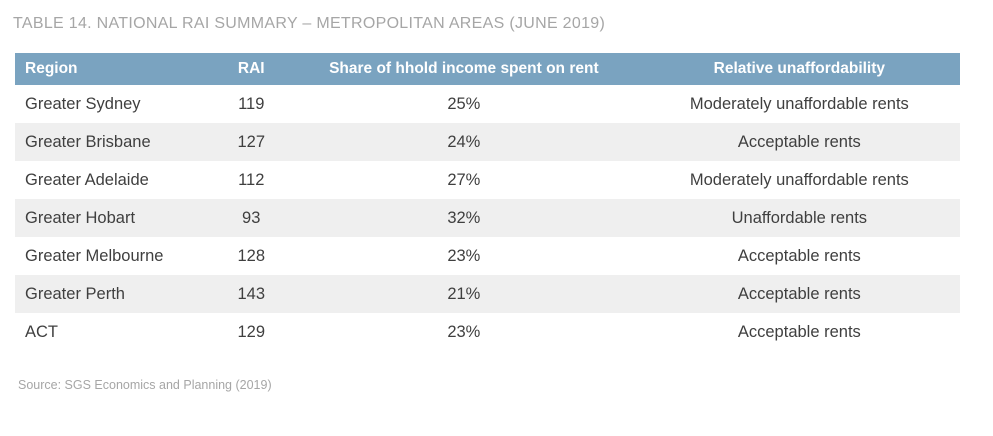  What do you see at coordinates (114, 142) in the screenshot?
I see `cell-region: Greater Brisbane` at bounding box center [114, 142].